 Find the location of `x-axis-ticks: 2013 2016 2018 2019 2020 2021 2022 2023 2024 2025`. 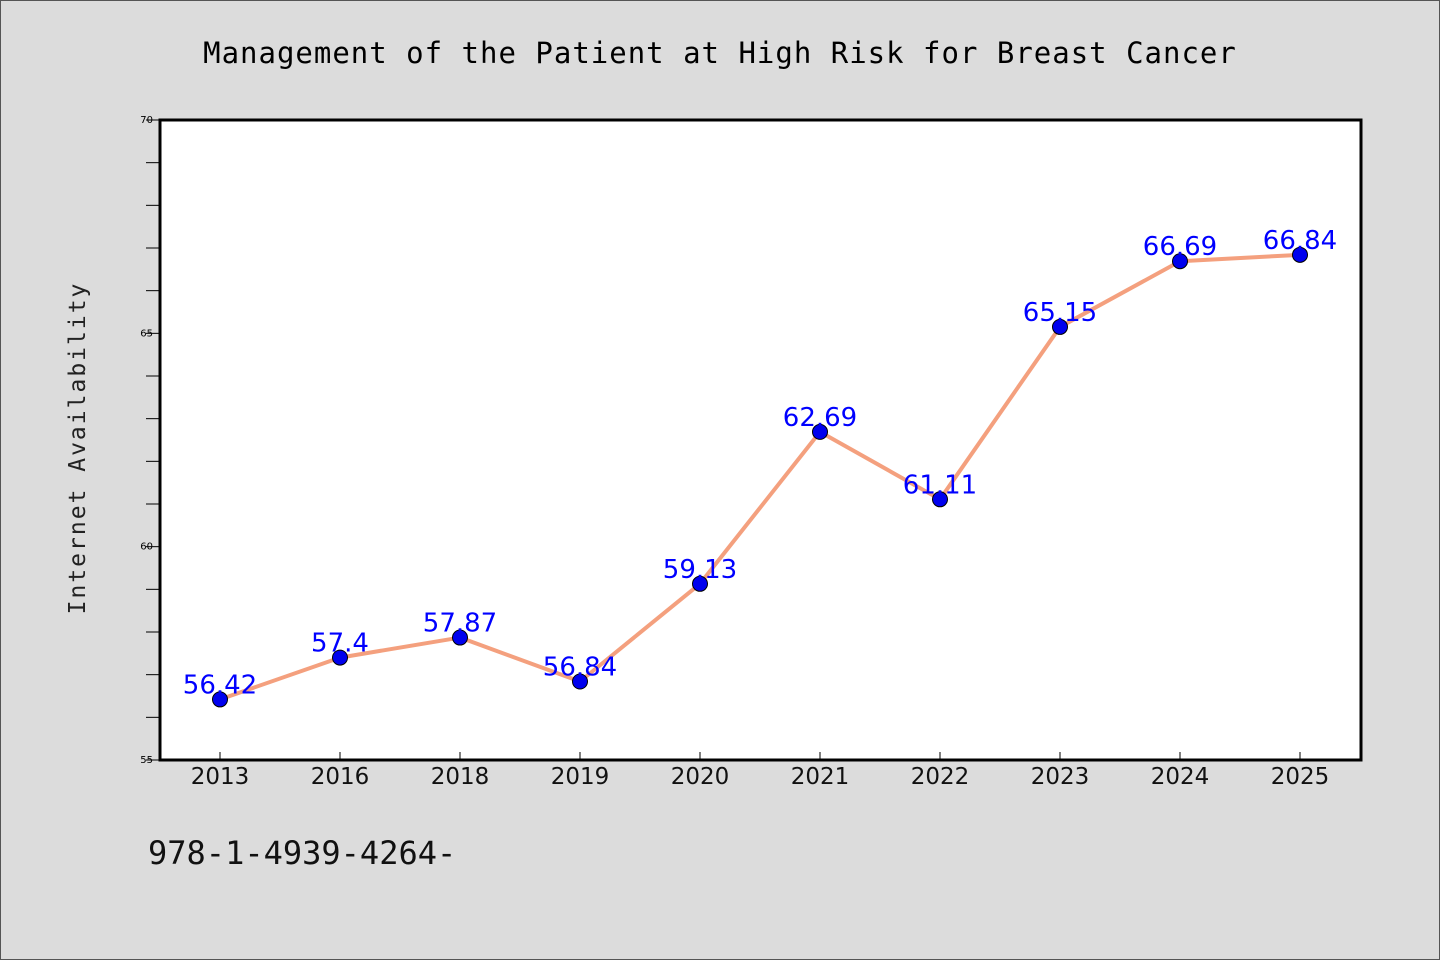

x-axis-ticks: 2013 2016 2018 2019 2020 2021 2022 2023 2024 2025 is located at coordinates (760, 771).